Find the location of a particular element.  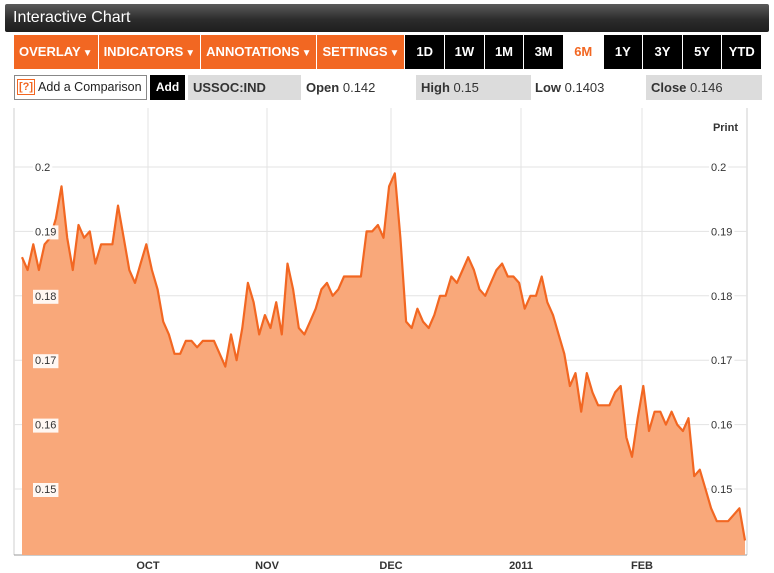

x-tick-label: DEC is located at coordinates (390, 566).